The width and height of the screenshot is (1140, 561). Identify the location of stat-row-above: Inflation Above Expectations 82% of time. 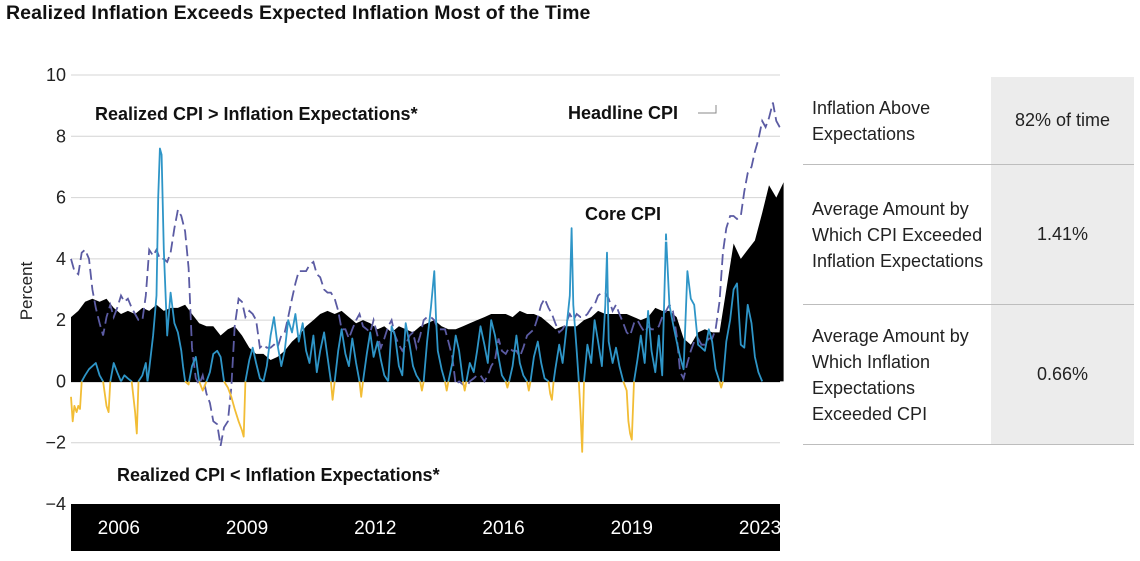
(968, 121).